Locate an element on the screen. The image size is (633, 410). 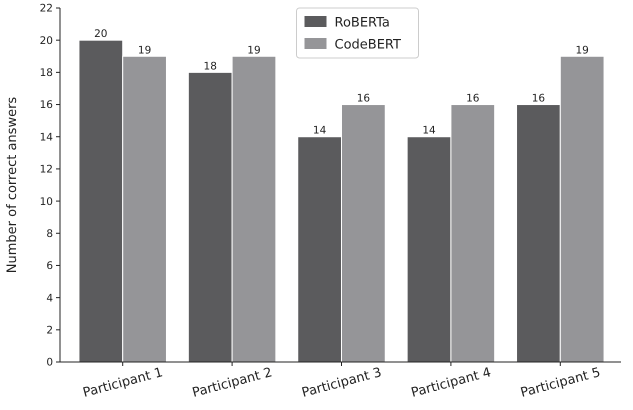
y-tick-label: 18 is located at coordinates (46, 73).